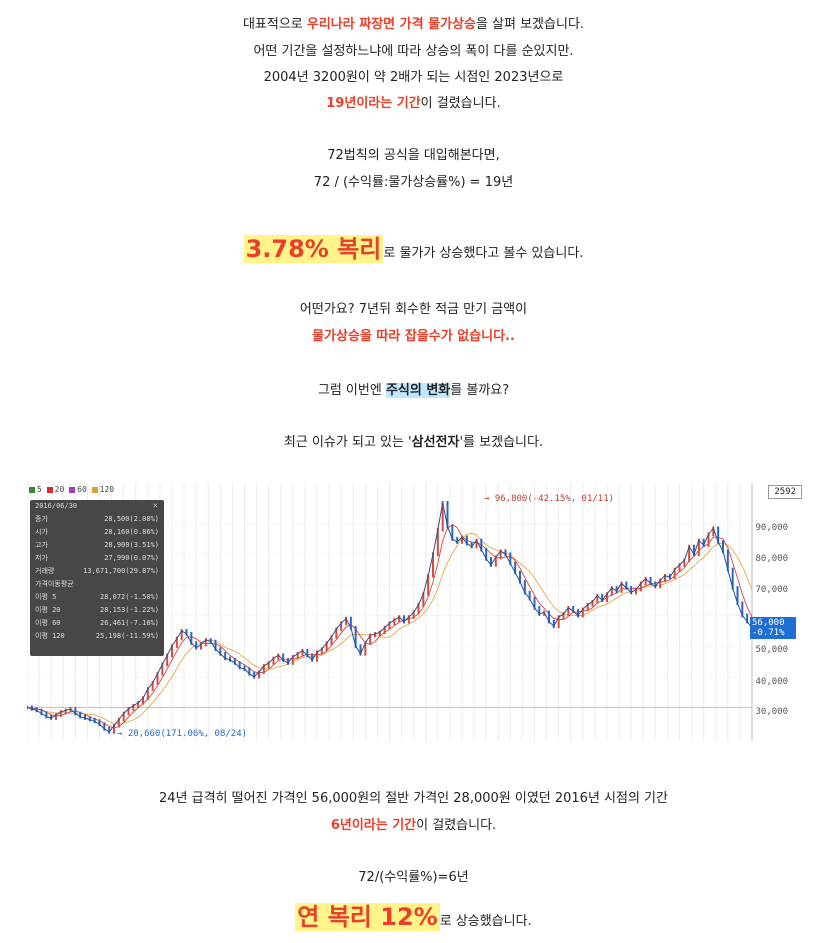 The width and height of the screenshot is (827, 943). What do you see at coordinates (39, 489) in the screenshot?
I see `legend-item: 5` at bounding box center [39, 489].